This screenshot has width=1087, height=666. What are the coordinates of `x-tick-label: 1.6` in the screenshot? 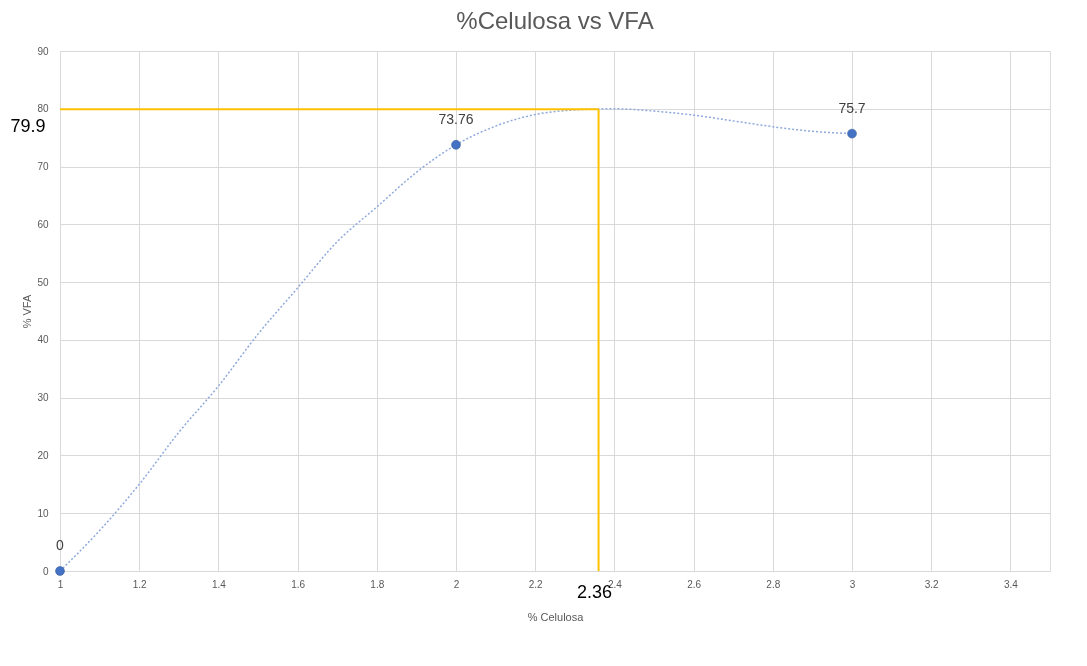 It's located at (298, 584).